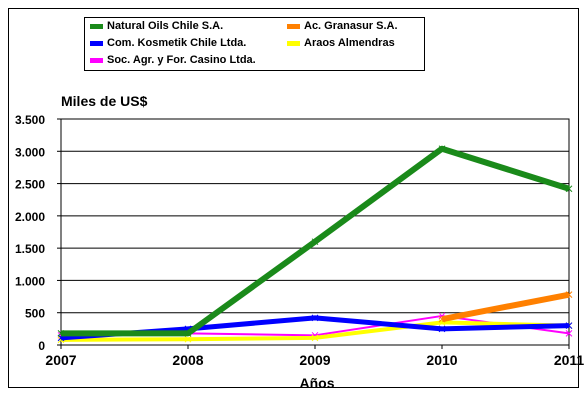  I want to click on x-tick-label: 2010, so click(441, 360).